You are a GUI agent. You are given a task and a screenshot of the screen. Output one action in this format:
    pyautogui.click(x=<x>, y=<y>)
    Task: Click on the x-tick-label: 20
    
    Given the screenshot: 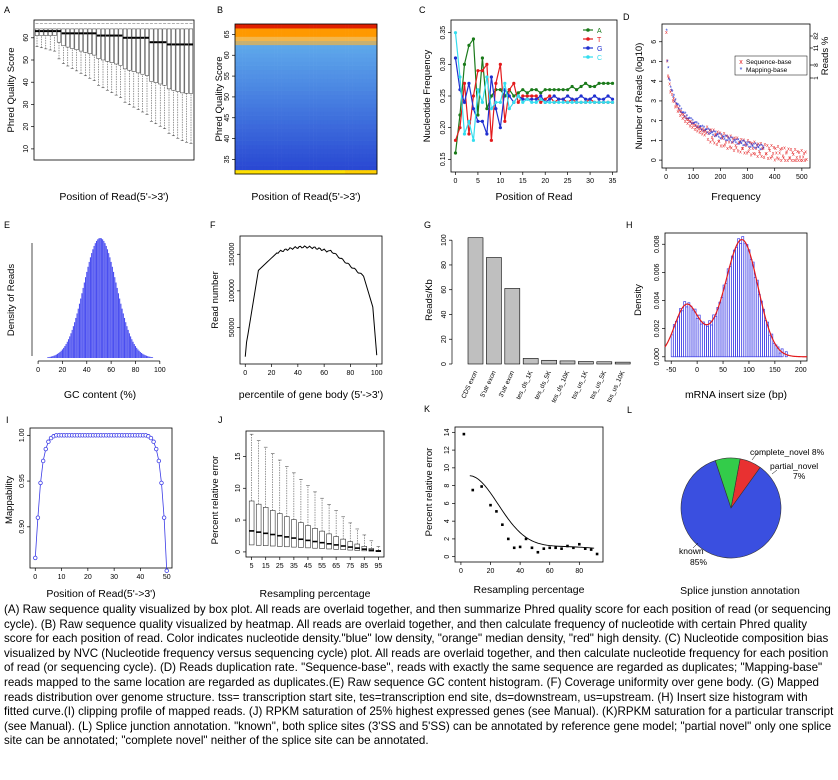 What is the action you would take?
    pyautogui.click(x=63, y=370)
    